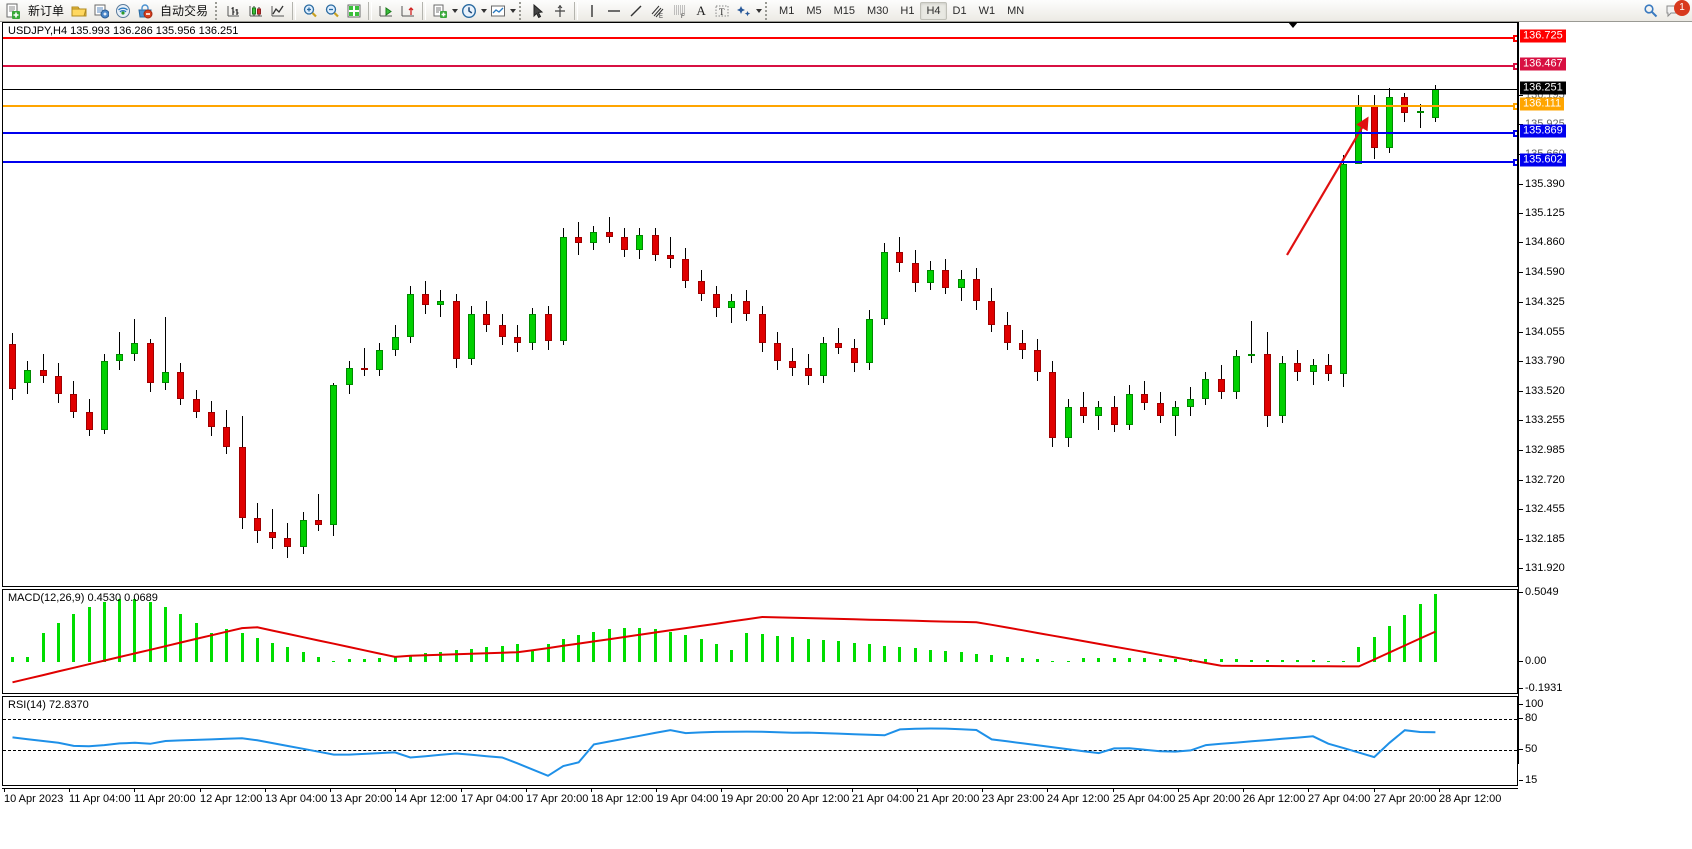 Image resolution: width=1692 pixels, height=849 pixels. I want to click on timeframe-d1: D1, so click(959, 10).